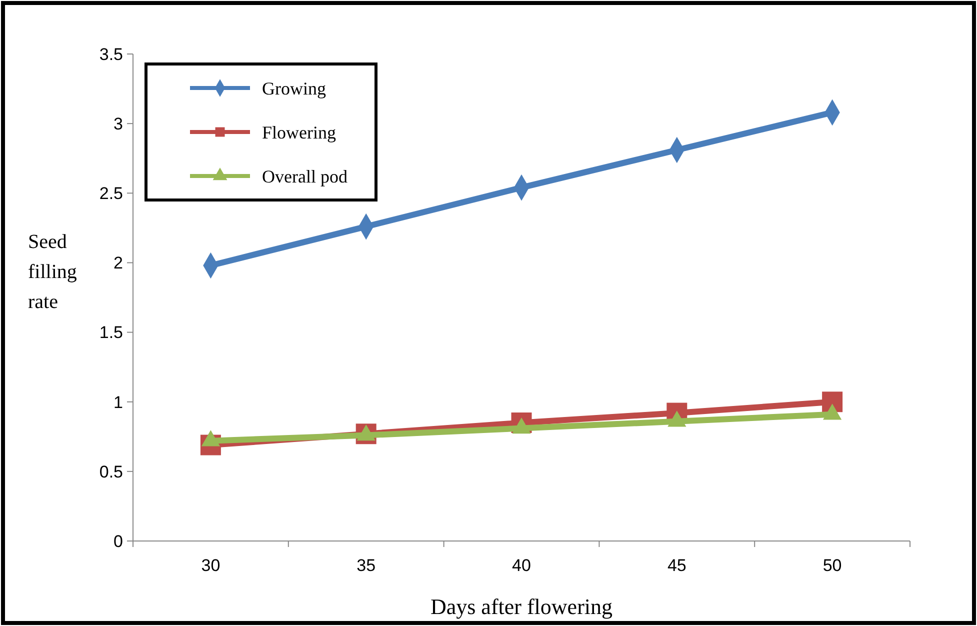 The height and width of the screenshot is (626, 977). What do you see at coordinates (118, 124) in the screenshot?
I see `y-tick-label: 3` at bounding box center [118, 124].